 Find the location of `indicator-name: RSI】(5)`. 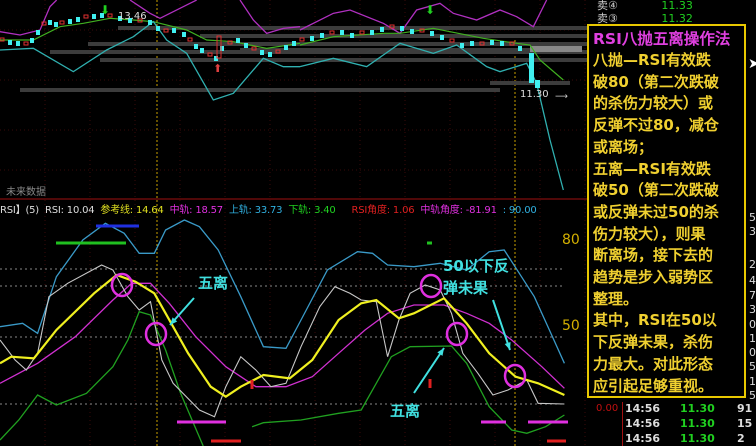

indicator-name: RSI】(5) is located at coordinates (20, 210).